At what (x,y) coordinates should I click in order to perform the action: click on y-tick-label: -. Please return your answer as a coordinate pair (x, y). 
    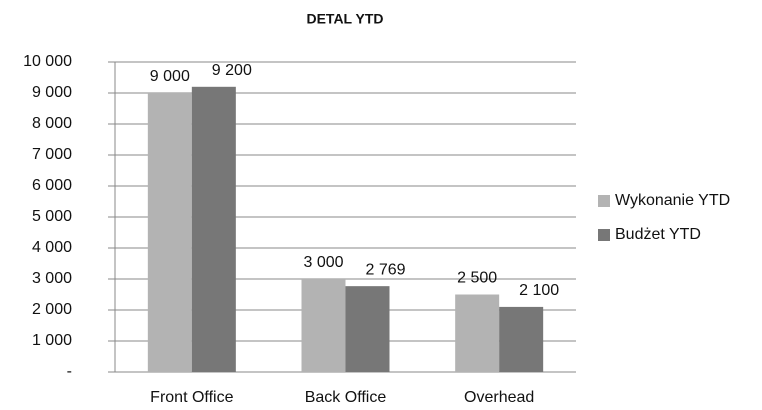
    Looking at the image, I should click on (69, 371).